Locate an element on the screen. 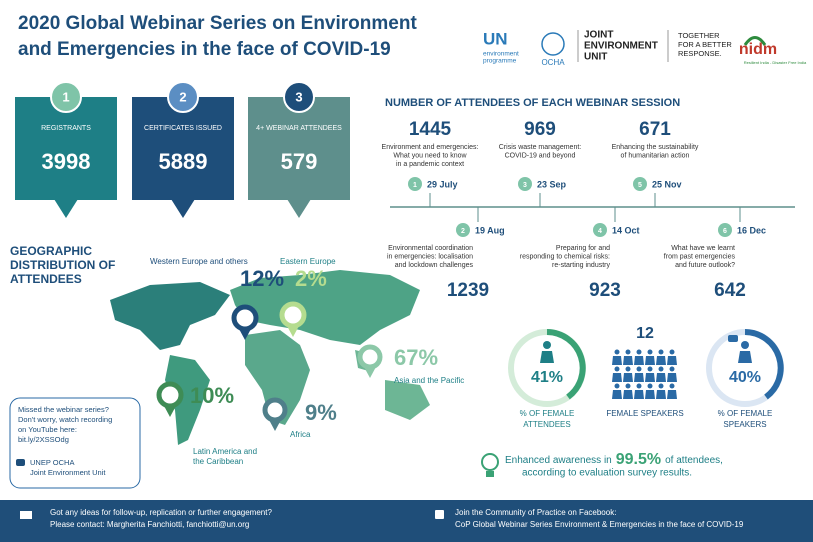 This screenshot has height=542, width=813. session-title: What you need to know is located at coordinates (430, 155).